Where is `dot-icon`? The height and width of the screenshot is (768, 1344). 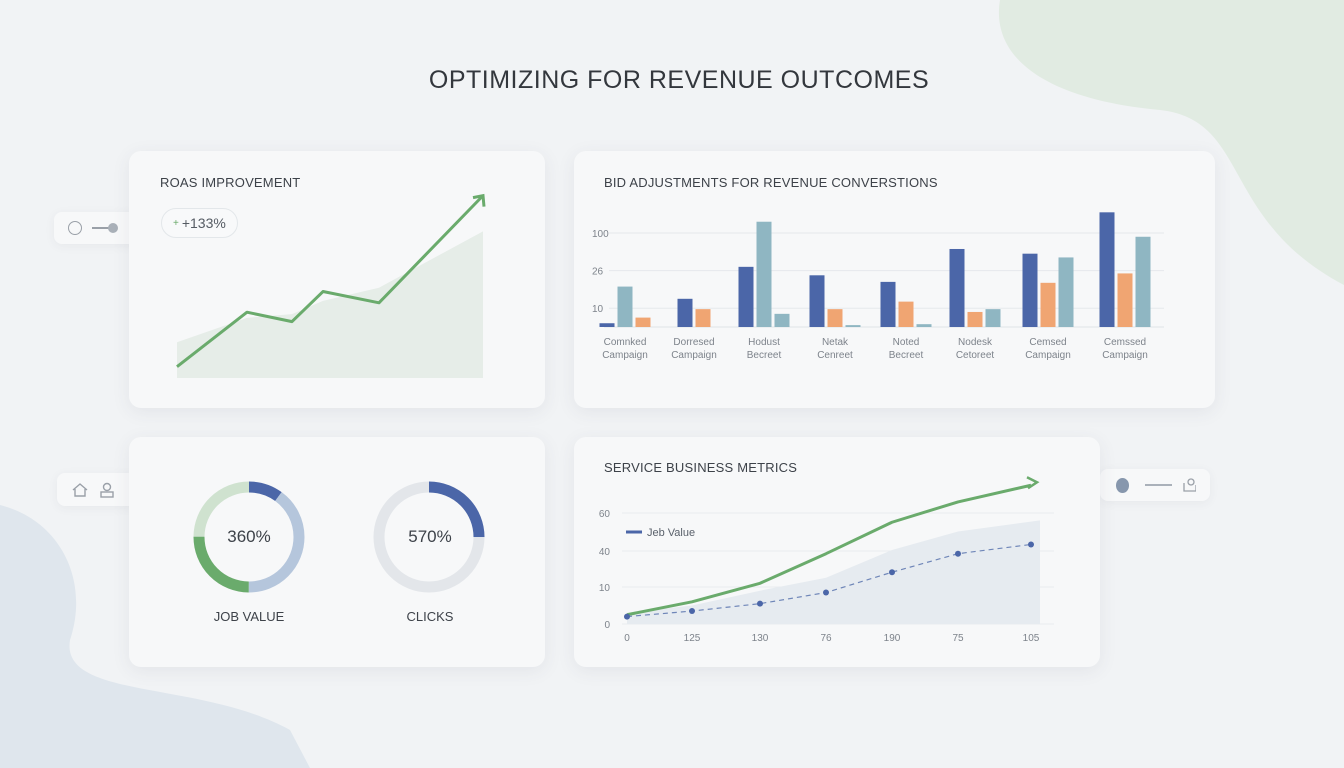 dot-icon is located at coordinates (1123, 485).